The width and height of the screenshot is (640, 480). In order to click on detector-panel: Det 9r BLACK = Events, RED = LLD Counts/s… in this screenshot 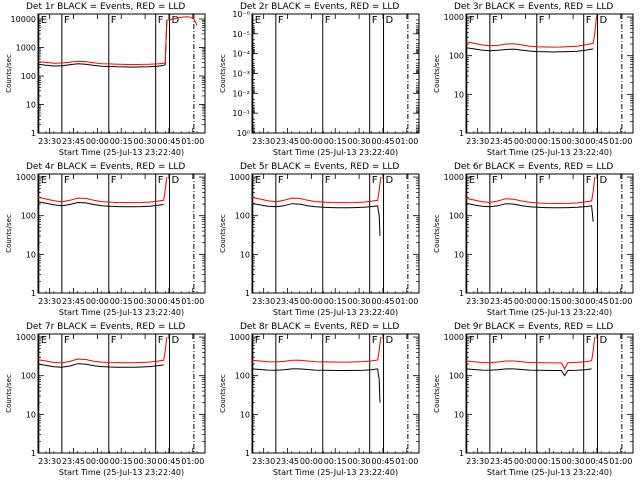, I will do `click(533, 399)`.